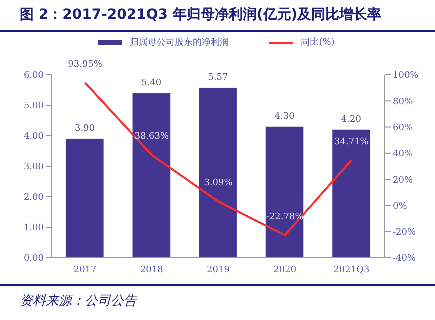 This screenshot has width=435, height=320. What do you see at coordinates (403, 181) in the screenshot?
I see `y2-tick-label: 20%` at bounding box center [403, 181].